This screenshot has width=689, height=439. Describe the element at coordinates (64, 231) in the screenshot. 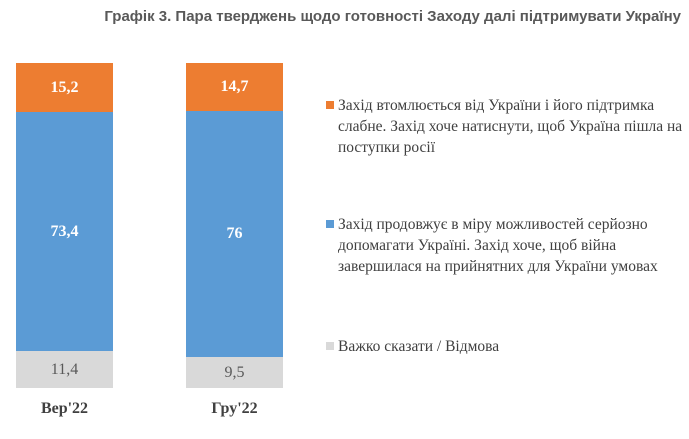

I see `segment-blue: 73,4` at that location.